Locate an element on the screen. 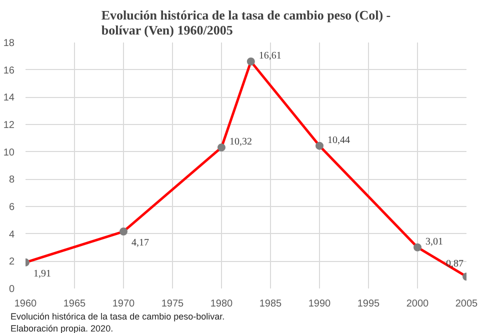  y-tick-label: 6 is located at coordinates (11, 207).